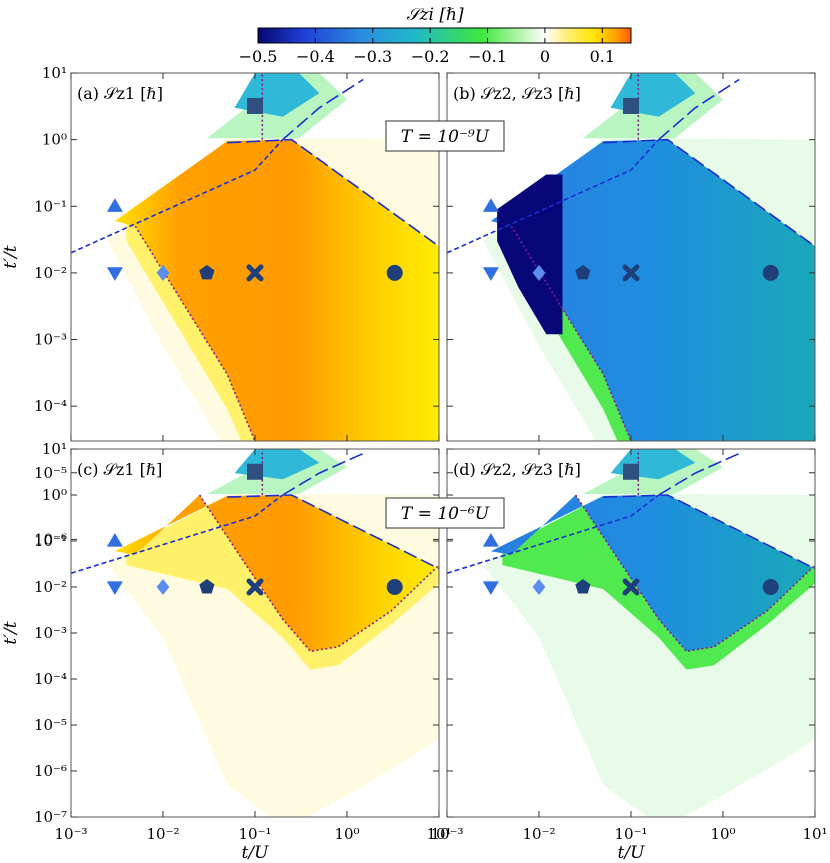  I want to click on temperature-label: T = 10⁻⁹U, so click(445, 136).